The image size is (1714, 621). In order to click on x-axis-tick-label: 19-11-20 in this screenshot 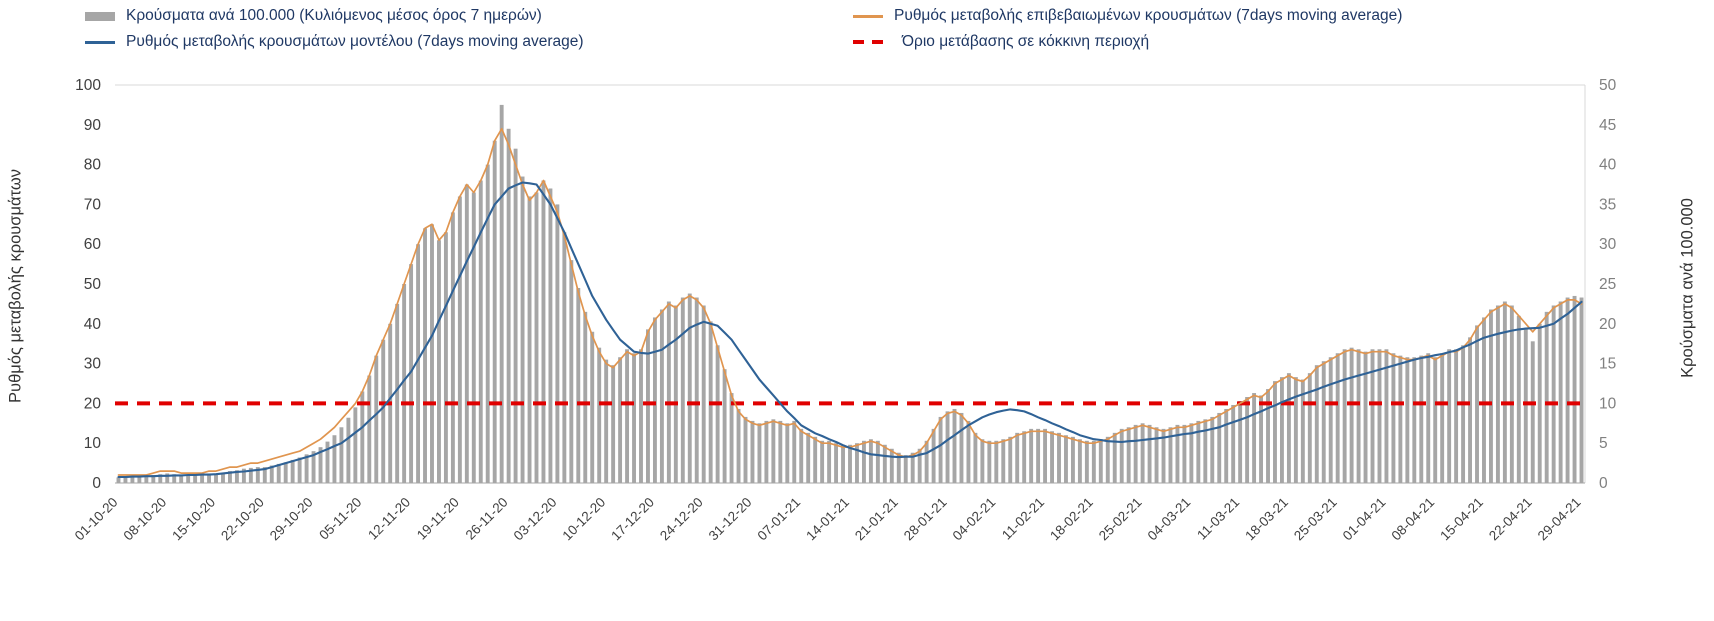, I will do `click(438, 519)`.